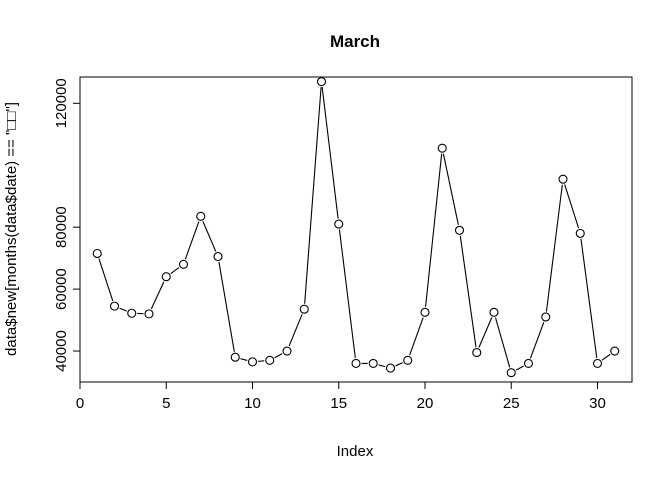  What do you see at coordinates (61, 227) in the screenshot?
I see `y-tick-label: 80000` at bounding box center [61, 227].